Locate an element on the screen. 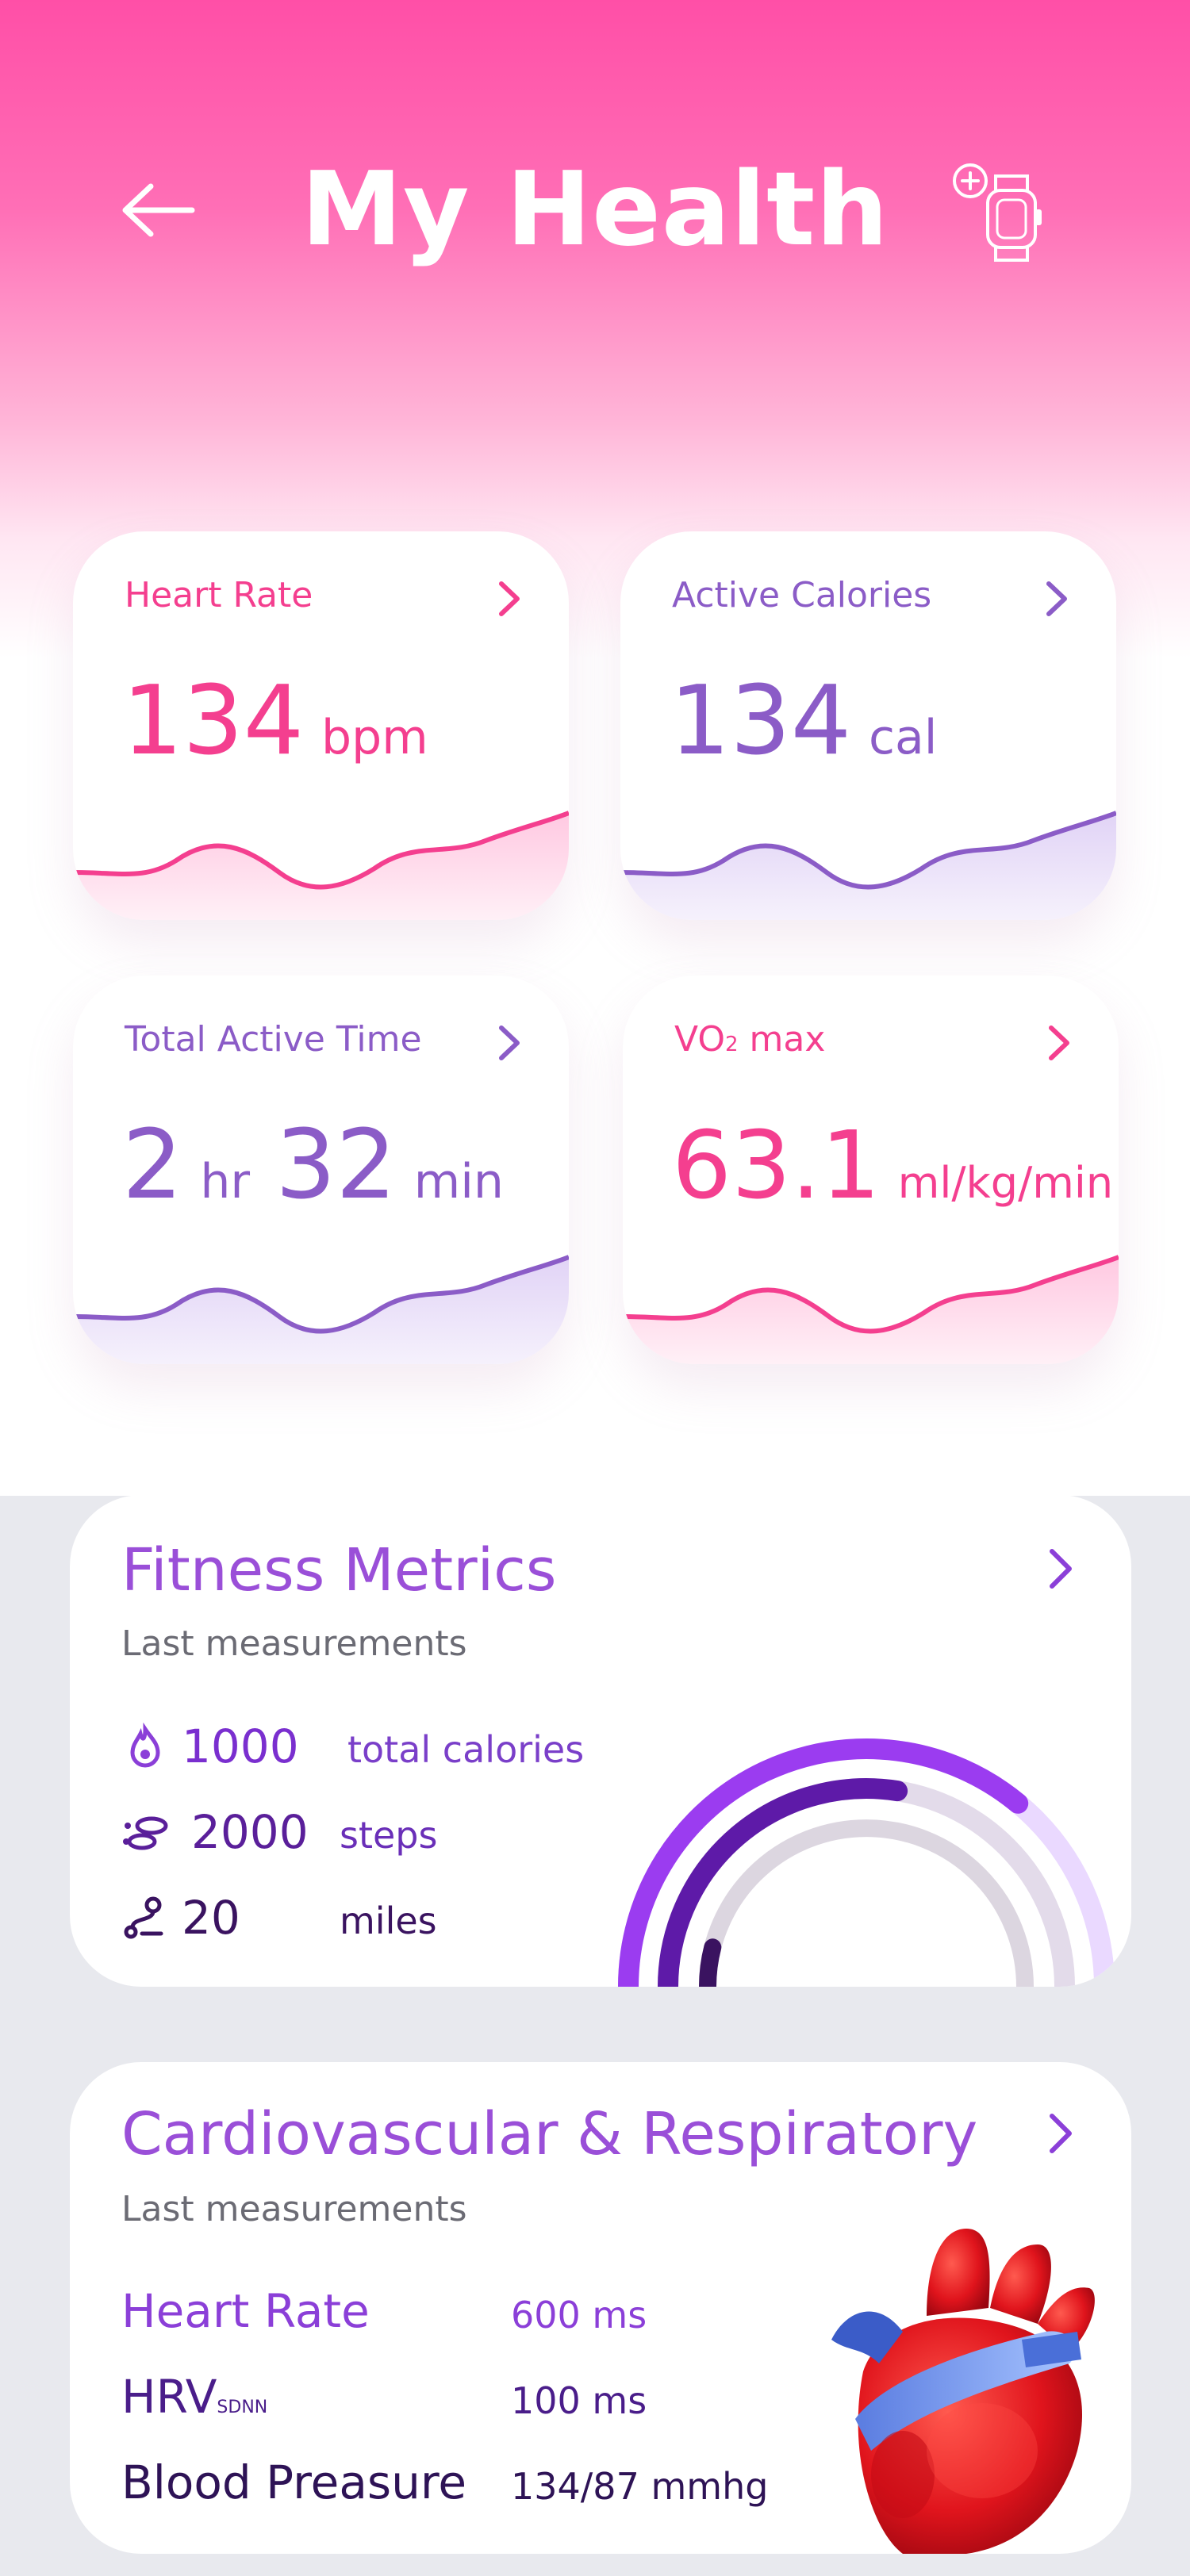 This screenshot has width=1190, height=2576. miles-label: miles is located at coordinates (388, 1920).